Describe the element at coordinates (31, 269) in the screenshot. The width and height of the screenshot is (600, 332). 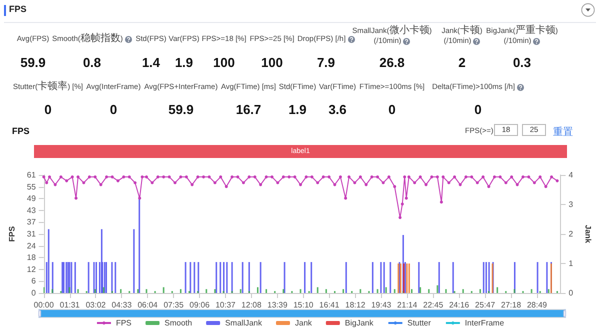
I see `y-tick-label: 12` at that location.